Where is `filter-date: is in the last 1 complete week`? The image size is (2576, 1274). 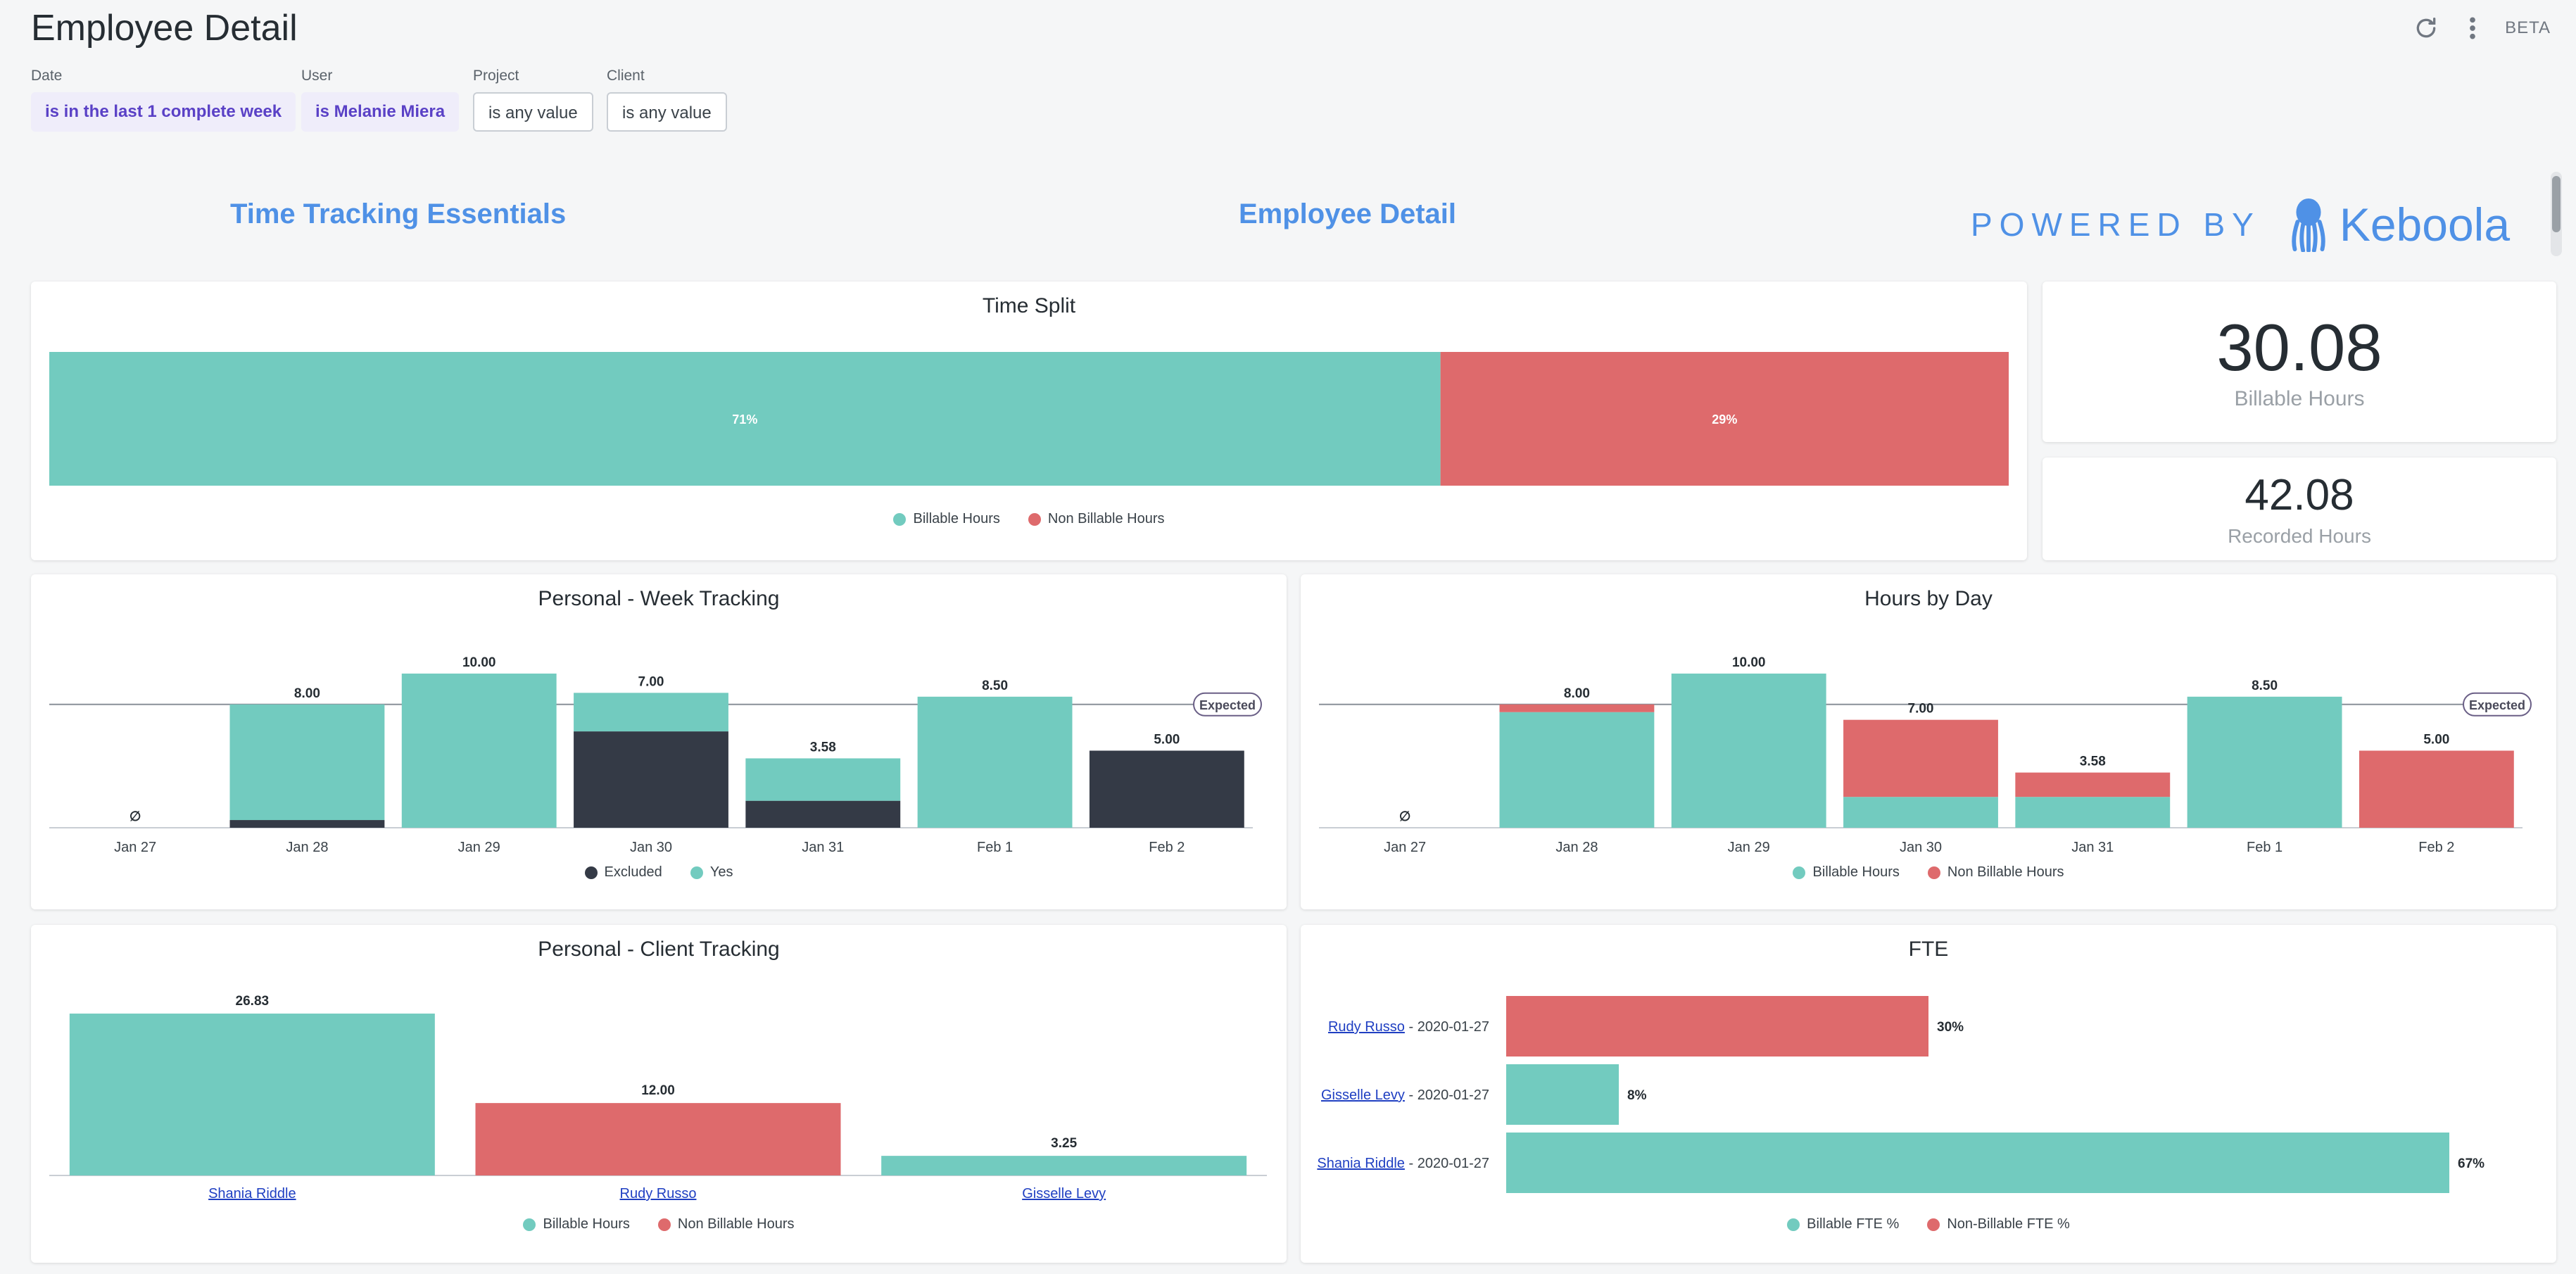 filter-date: is in the last 1 complete week is located at coordinates (163, 112).